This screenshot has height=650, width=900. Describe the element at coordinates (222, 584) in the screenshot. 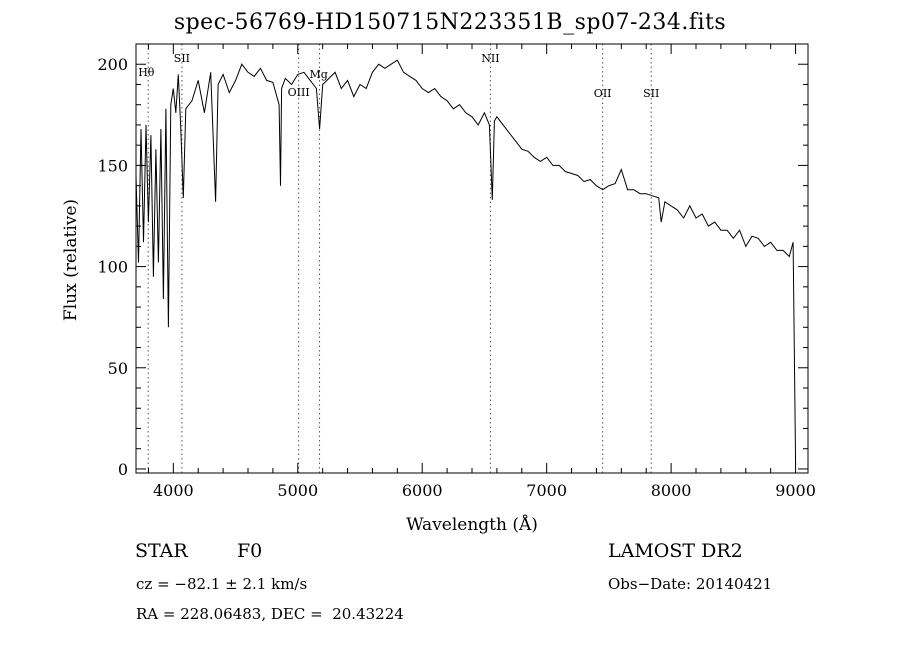

I see `redshift-cz: cz = −82.1 ± 2.1 km/s` at that location.